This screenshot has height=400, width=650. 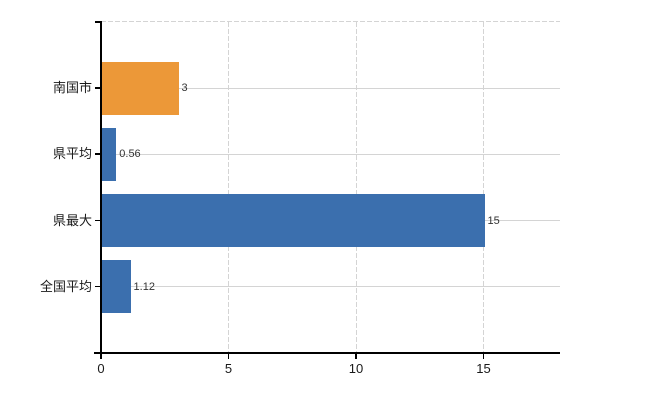 What do you see at coordinates (330, 21) in the screenshot?
I see `plot-top-border` at bounding box center [330, 21].